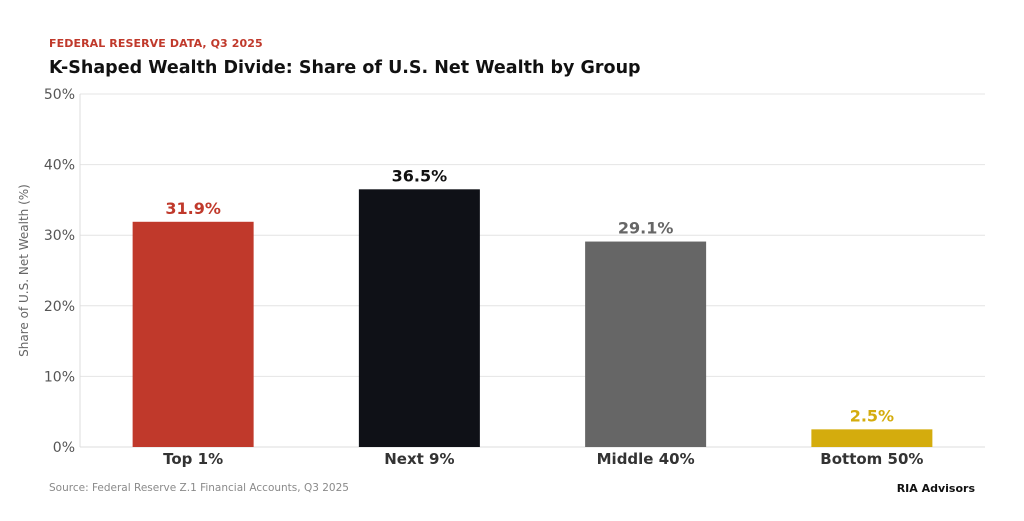  Describe the element at coordinates (646, 459) in the screenshot. I see `x-tick-label: Middle 40%` at that location.